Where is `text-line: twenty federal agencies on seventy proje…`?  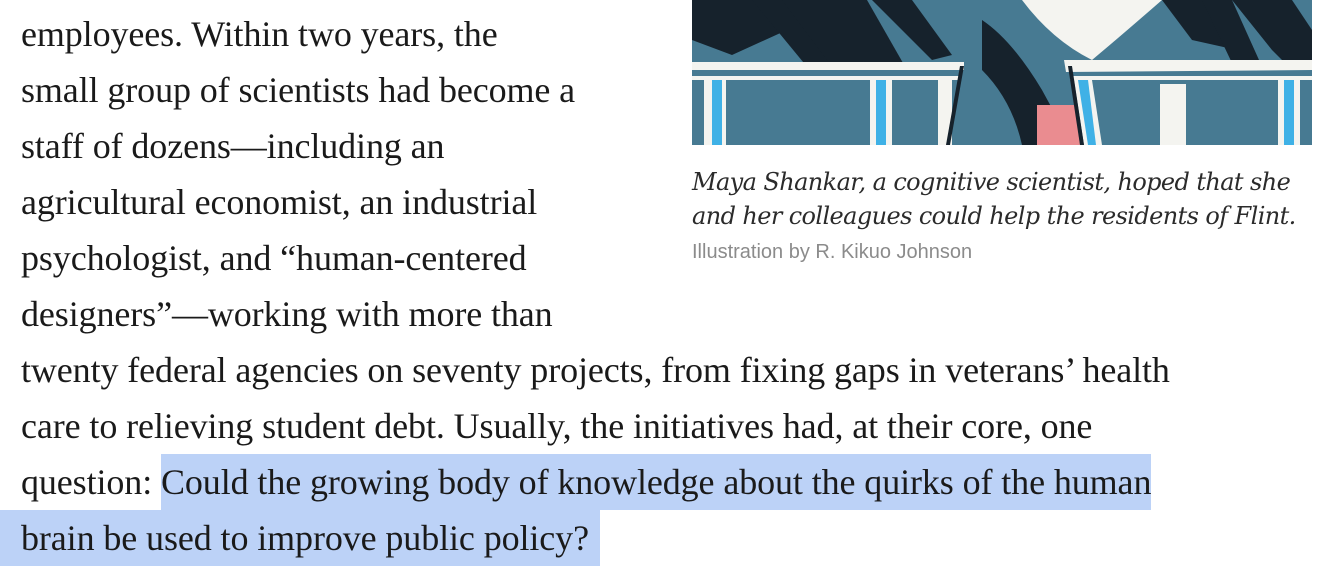
text-line: twenty federal agencies on seventy proje… is located at coordinates (595, 370).